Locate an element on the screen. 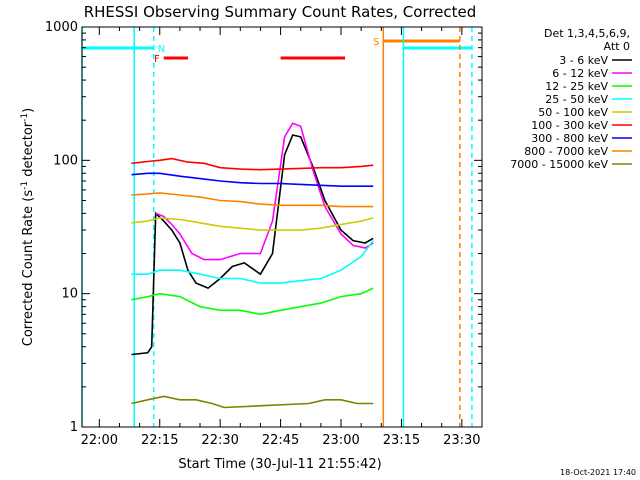 This screenshot has width=640, height=480. legend-label: 3 - 6 keV is located at coordinates (583, 60).